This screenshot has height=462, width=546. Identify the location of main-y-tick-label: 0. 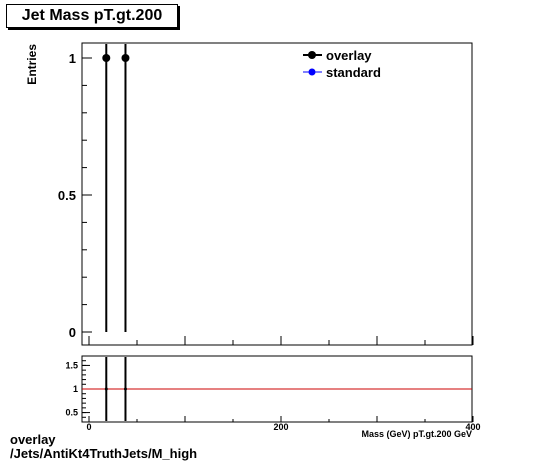
(72, 332).